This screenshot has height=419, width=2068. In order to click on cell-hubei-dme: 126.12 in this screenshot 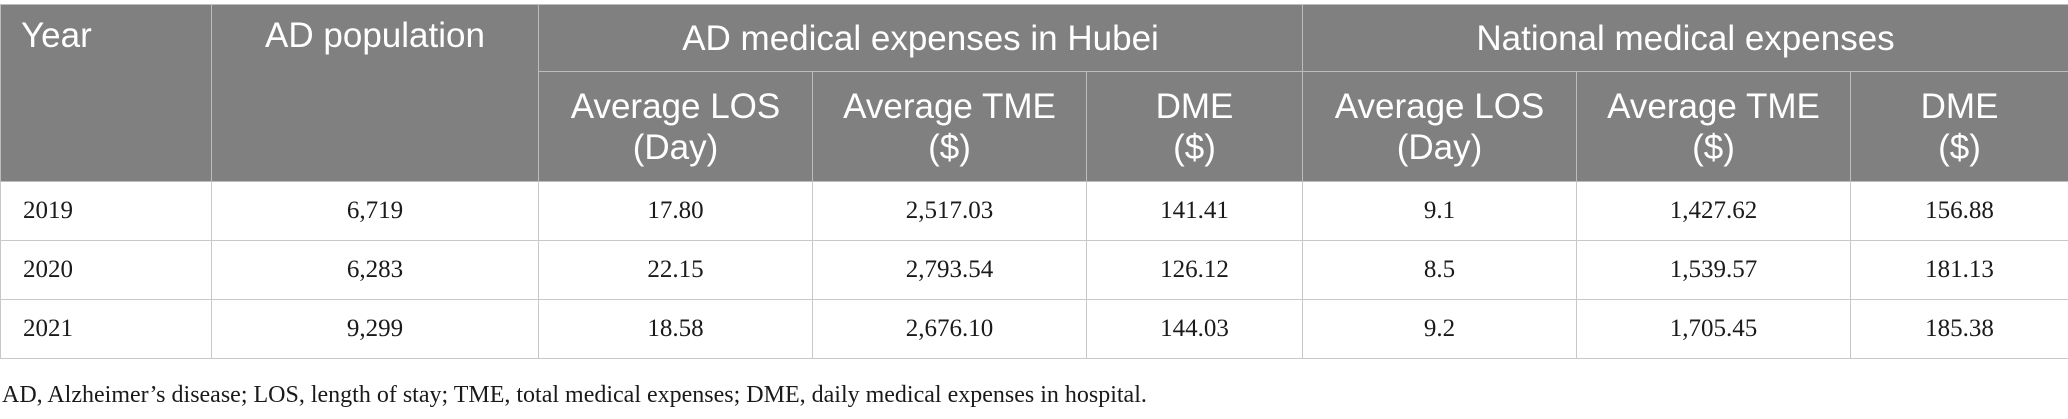, I will do `click(1194, 270)`.